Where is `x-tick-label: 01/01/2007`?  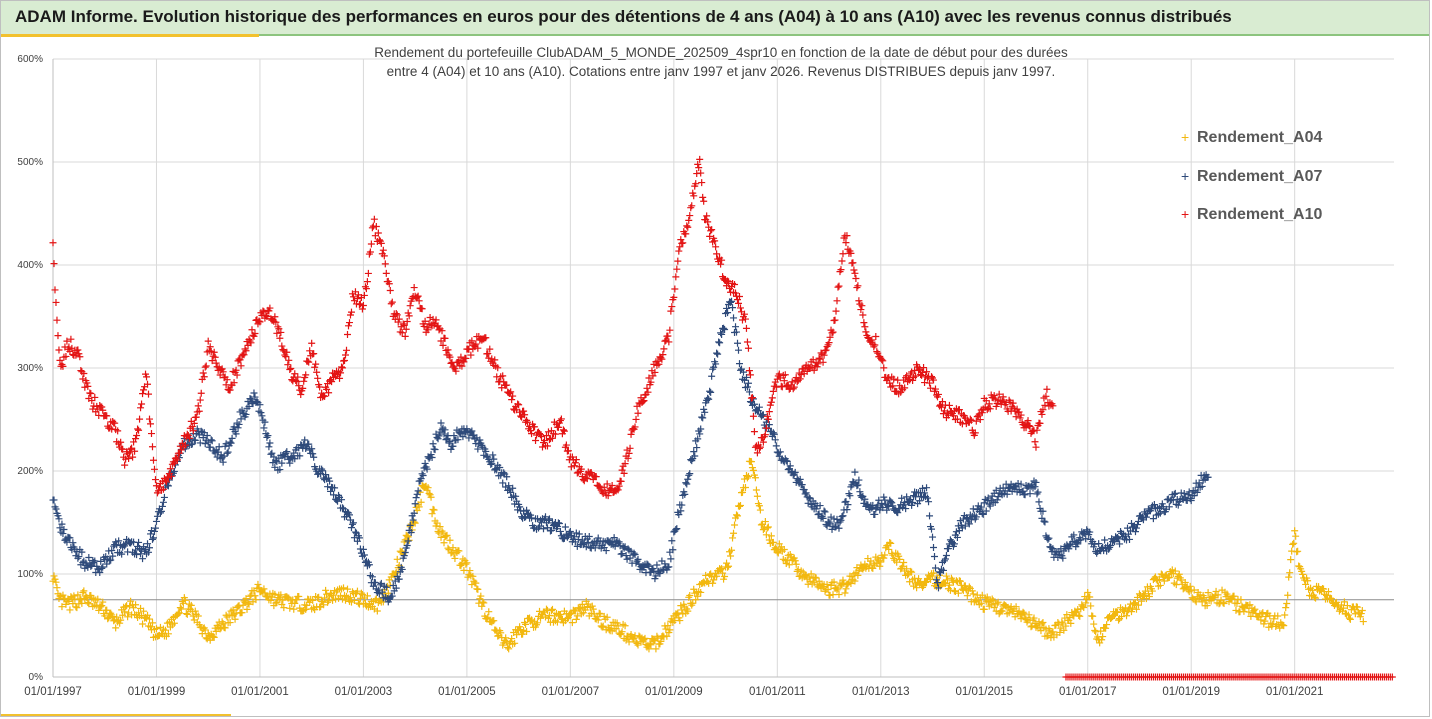
x-tick-label: 01/01/2007 is located at coordinates (571, 692).